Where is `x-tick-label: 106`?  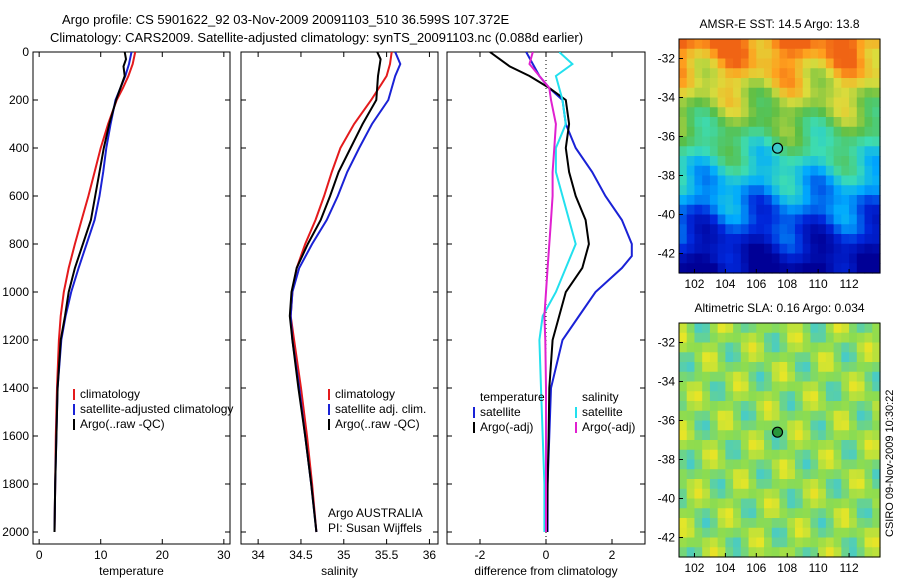 x-tick-label: 106 is located at coordinates (756, 568).